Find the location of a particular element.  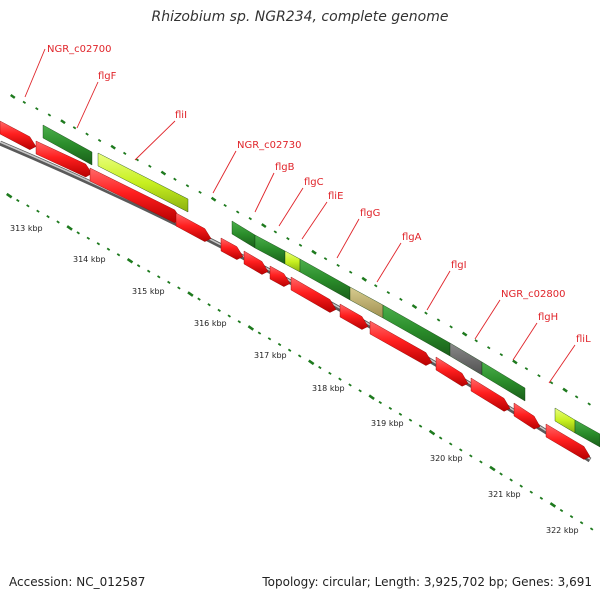

kbp-tick-label: 315 kbp is located at coordinates (148, 291).